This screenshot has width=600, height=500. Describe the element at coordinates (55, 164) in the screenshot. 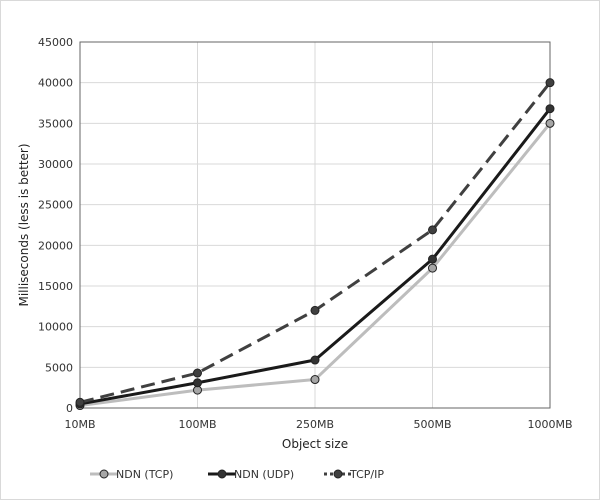

I see `y-tick-label: 30000` at that location.